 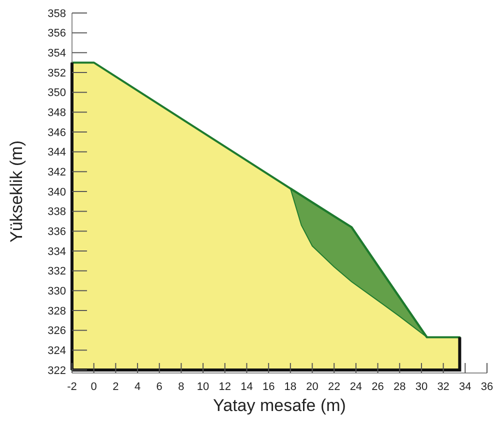 What do you see at coordinates (57, 93) in the screenshot?
I see `y-tick-label: 350` at bounding box center [57, 93].